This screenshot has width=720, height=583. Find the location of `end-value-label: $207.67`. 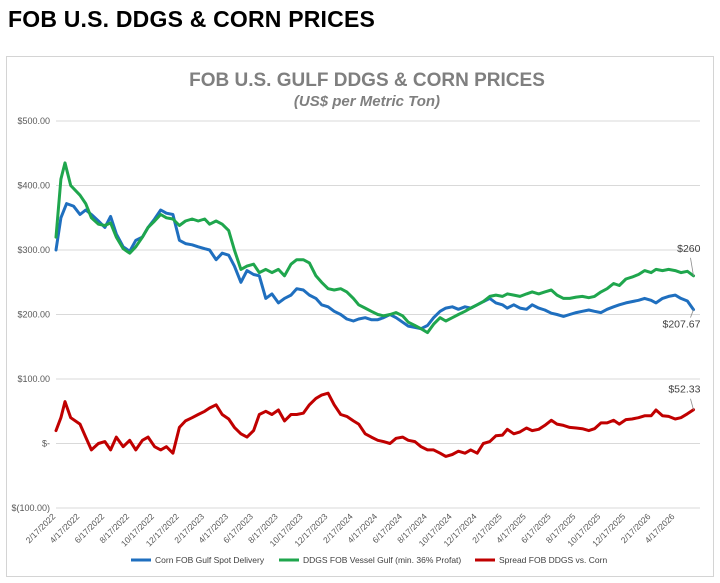

end-value-label: $207.67 is located at coordinates (682, 325).